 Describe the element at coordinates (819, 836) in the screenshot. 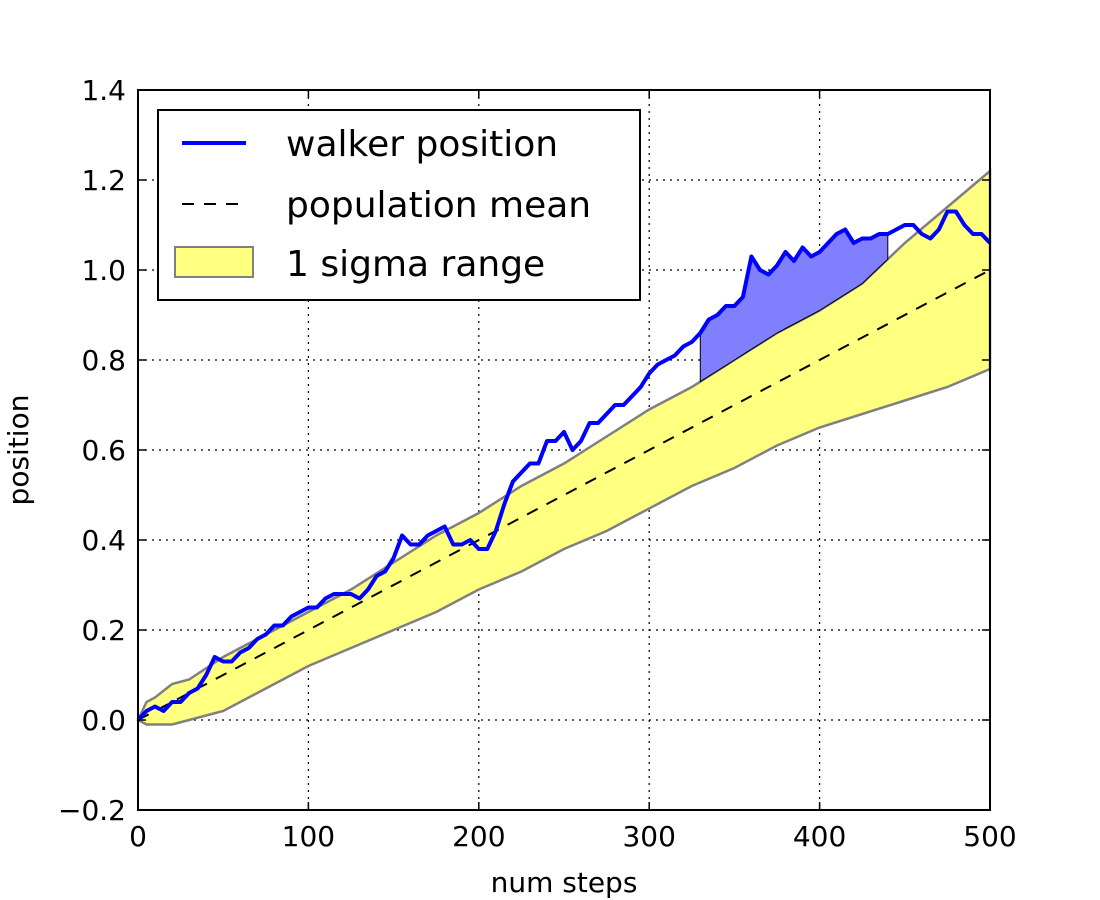

I see `x-tick-label: 400` at that location.